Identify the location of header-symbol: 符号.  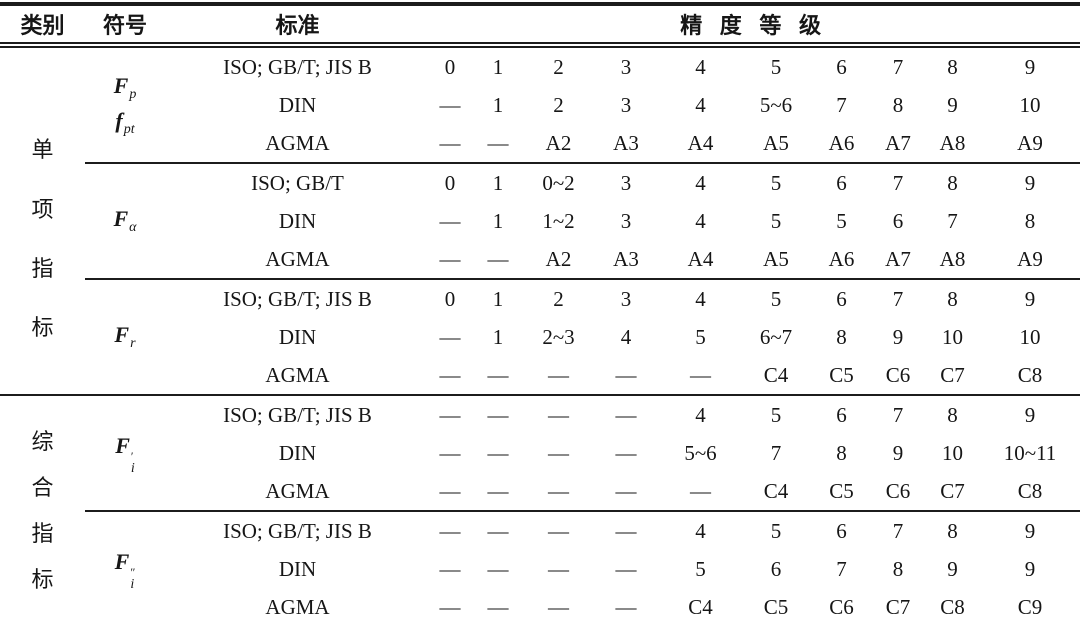
(125, 26).